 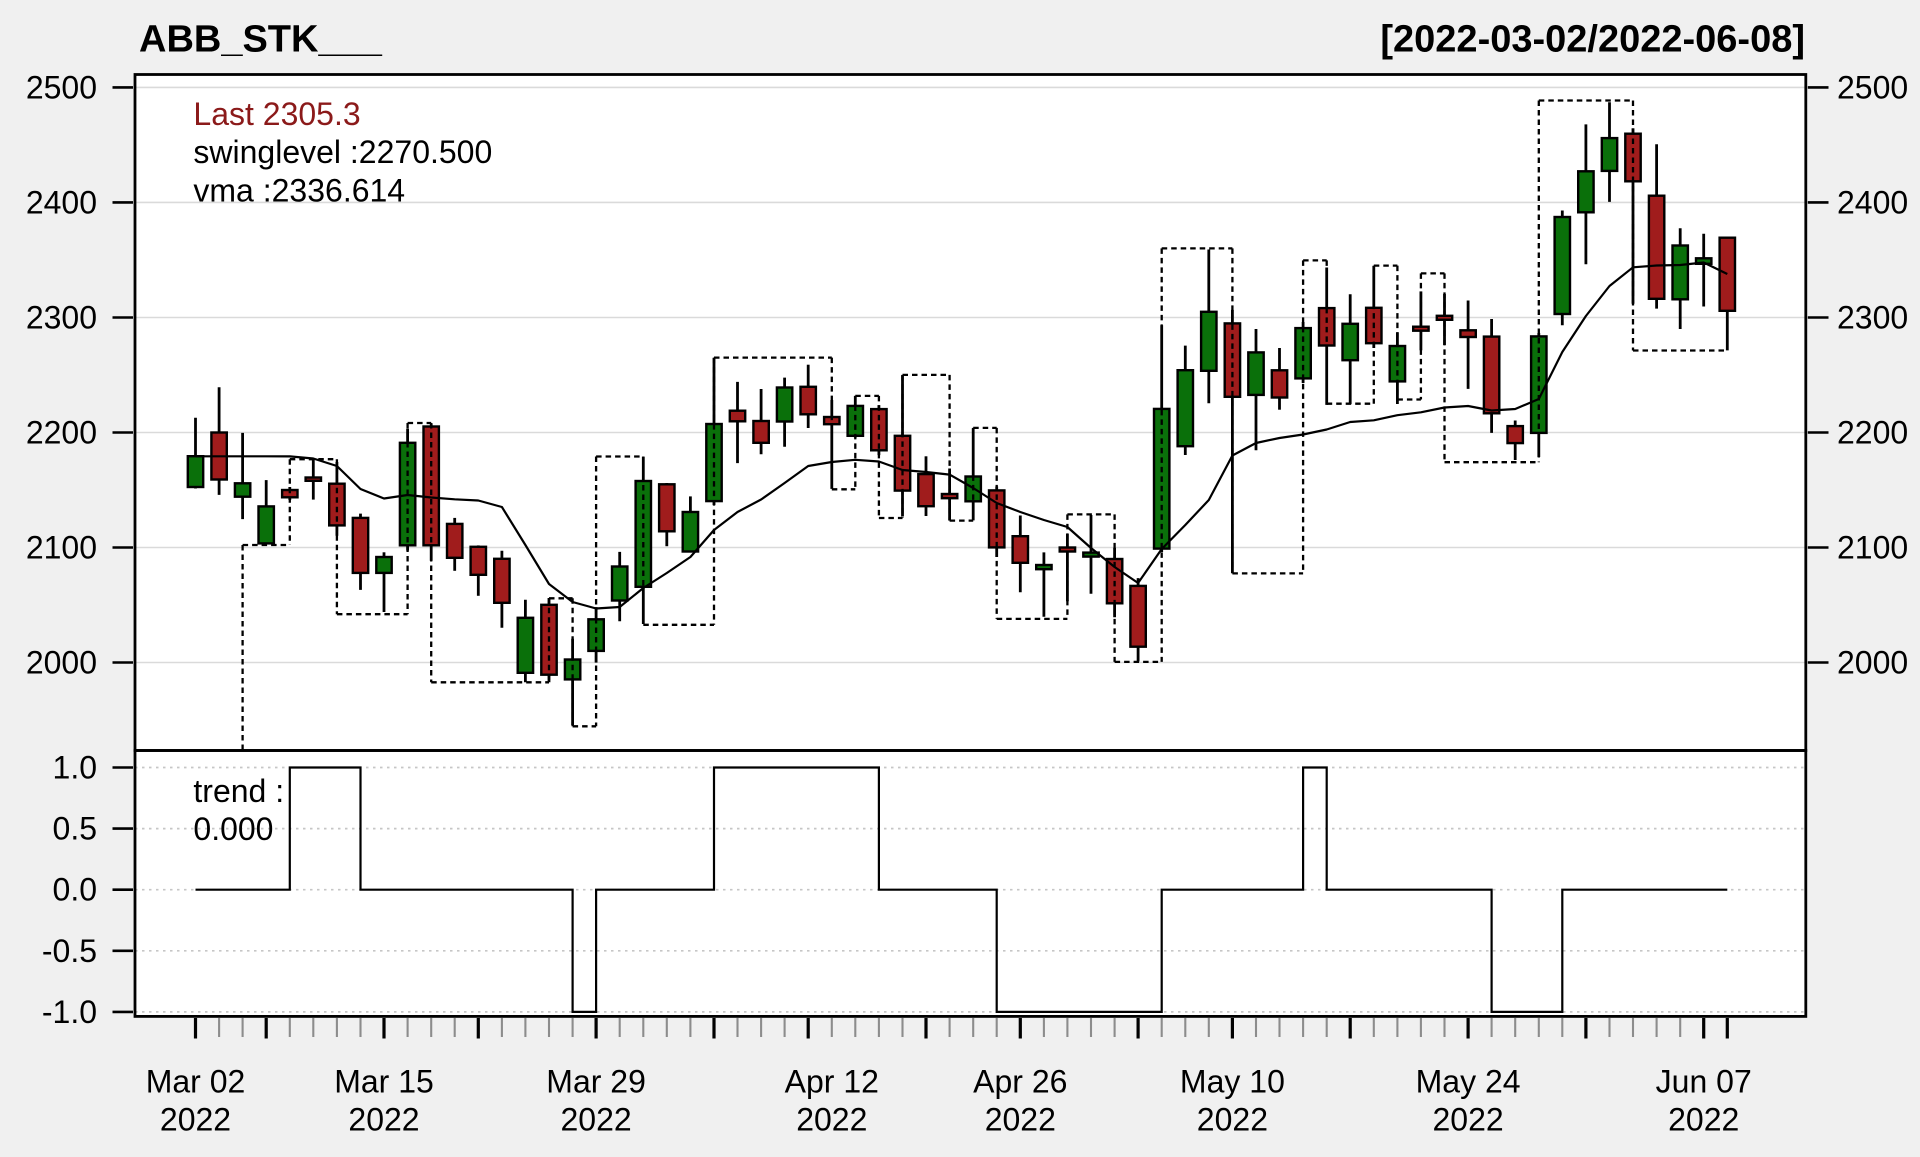 I want to click on svg-text: -0.5, so click(x=69, y=951).